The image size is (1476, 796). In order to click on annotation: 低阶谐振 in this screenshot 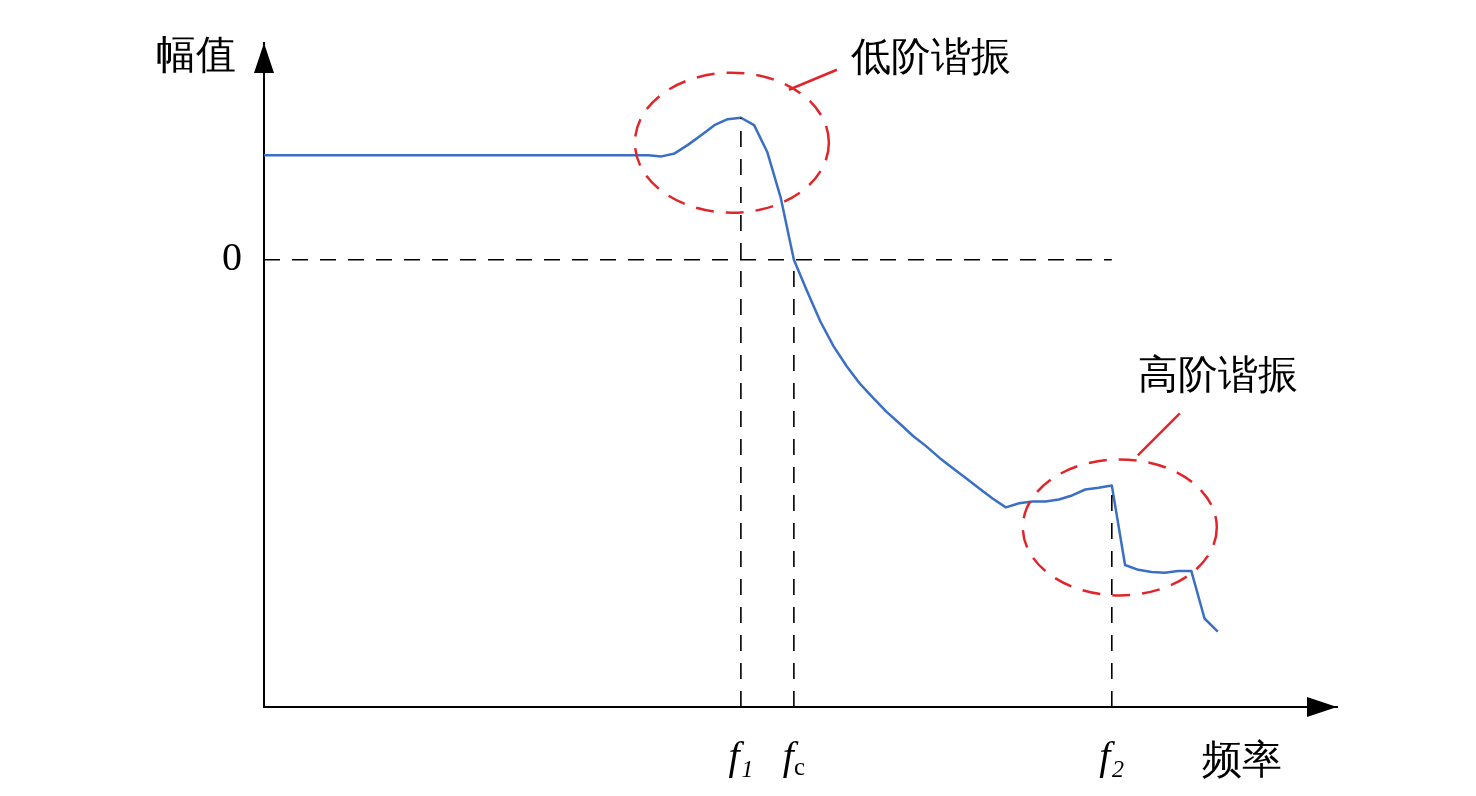, I will do `click(930, 57)`.